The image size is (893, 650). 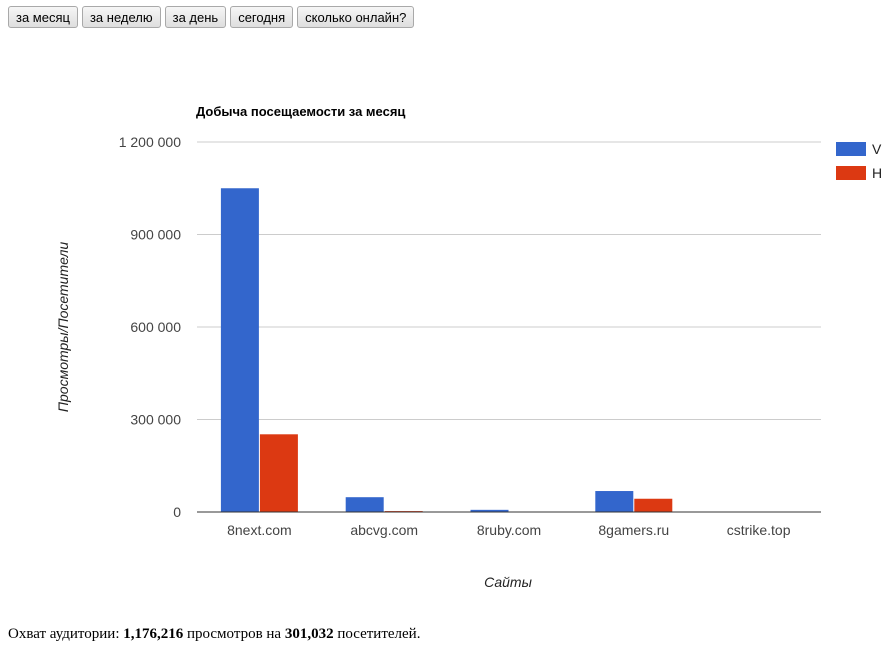 What do you see at coordinates (379, 634) in the screenshot?
I see `summary-suffix: посетителей.` at bounding box center [379, 634].